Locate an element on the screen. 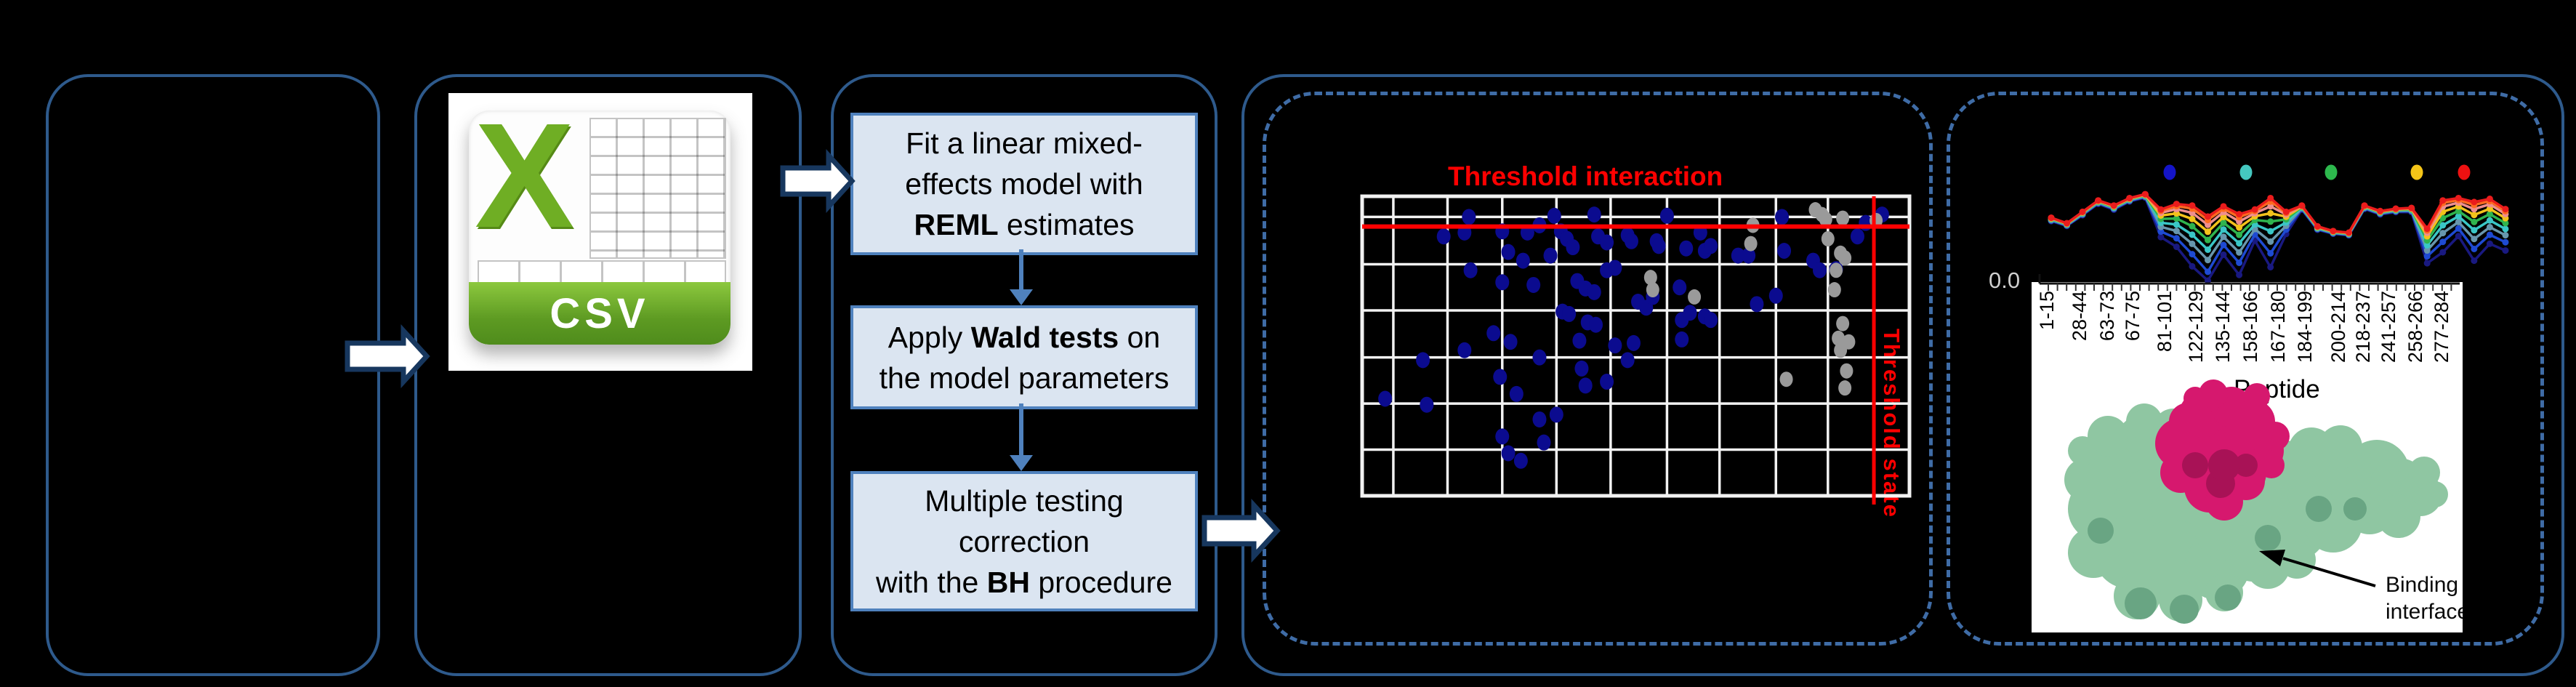  flow-box-bh-line1: Multiple testing is located at coordinates (1024, 500).